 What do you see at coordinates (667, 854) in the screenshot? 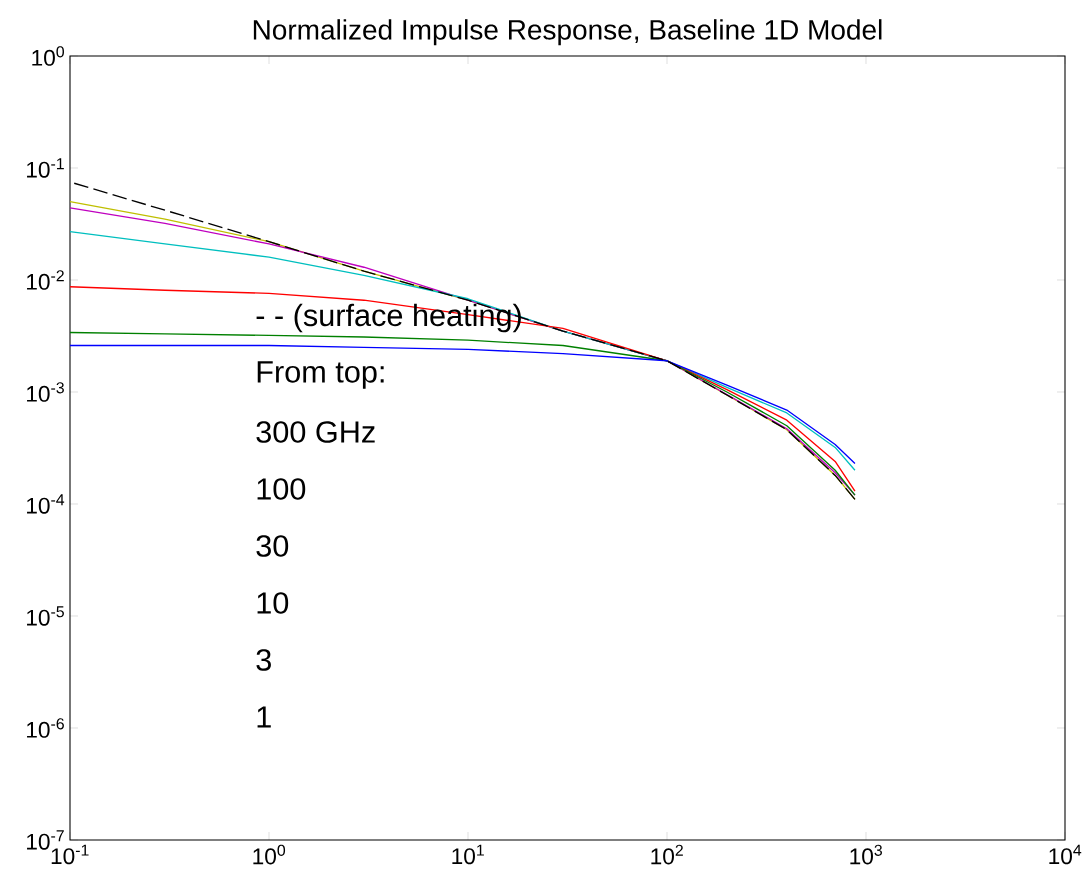
I see `x-tick-label: 10$^{2}$` at bounding box center [667, 854].